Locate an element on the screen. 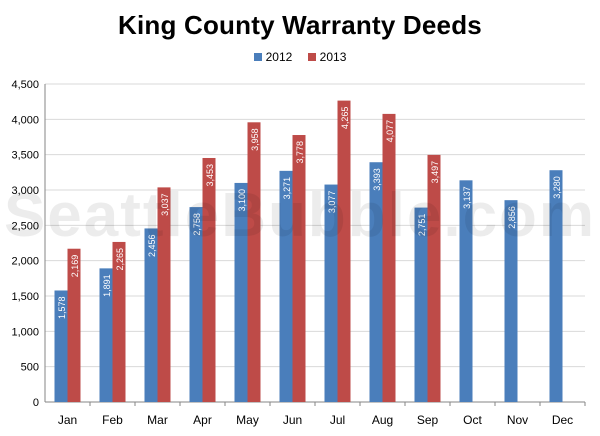 This screenshot has width=600, height=436. data-label-2012: 2,758 is located at coordinates (197, 224).